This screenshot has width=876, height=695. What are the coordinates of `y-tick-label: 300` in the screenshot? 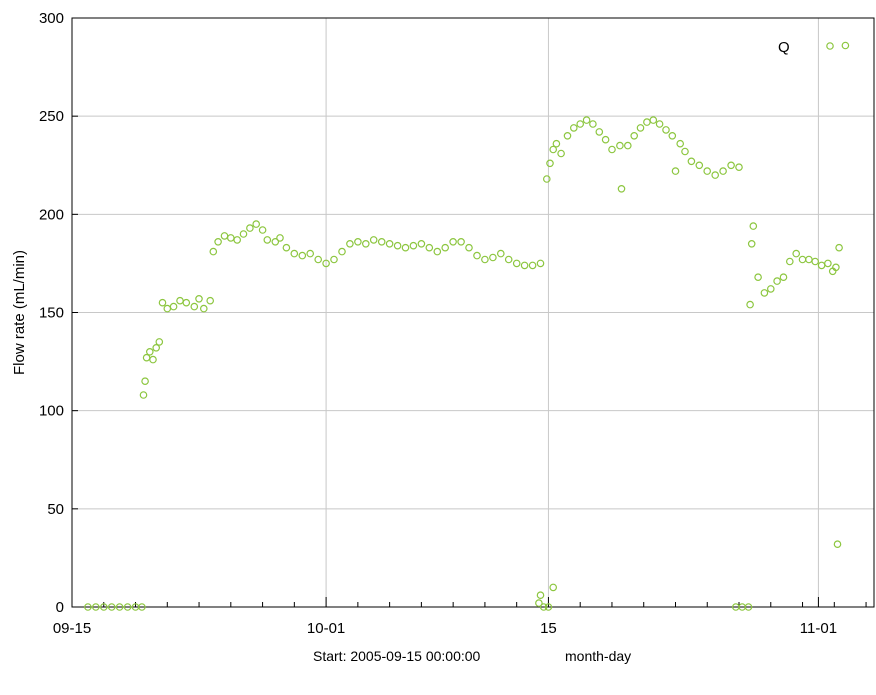 It's located at (51, 18).